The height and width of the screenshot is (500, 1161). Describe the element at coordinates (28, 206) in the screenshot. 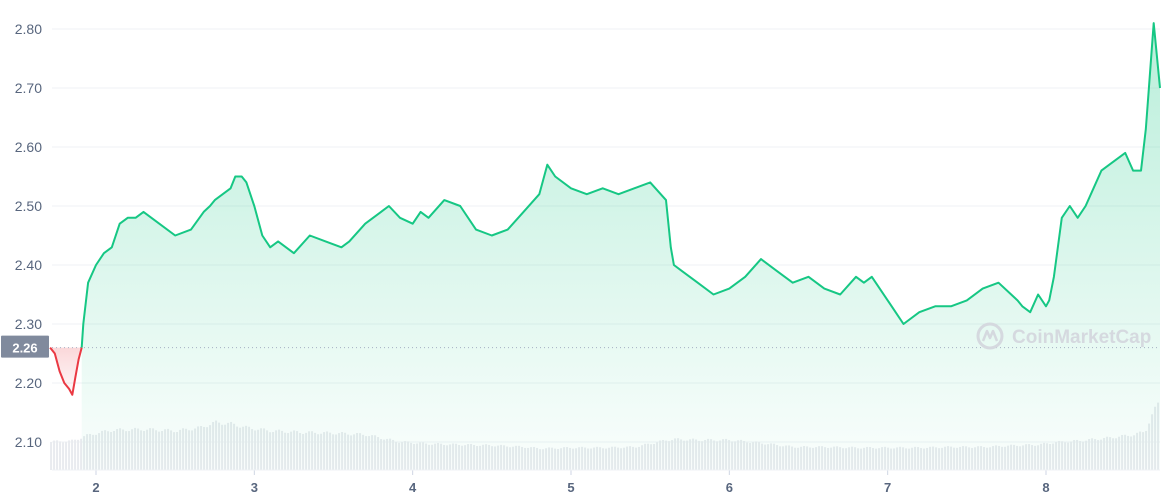

I see `y-tick-label: 2.50` at that location.